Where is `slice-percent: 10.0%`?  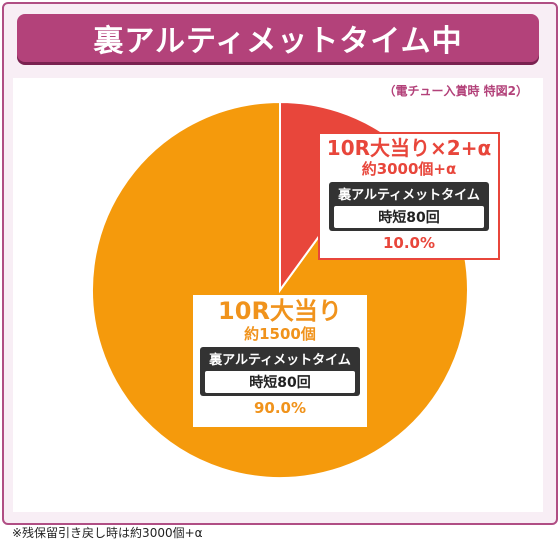
slice-percent: 10.0% is located at coordinates (409, 243).